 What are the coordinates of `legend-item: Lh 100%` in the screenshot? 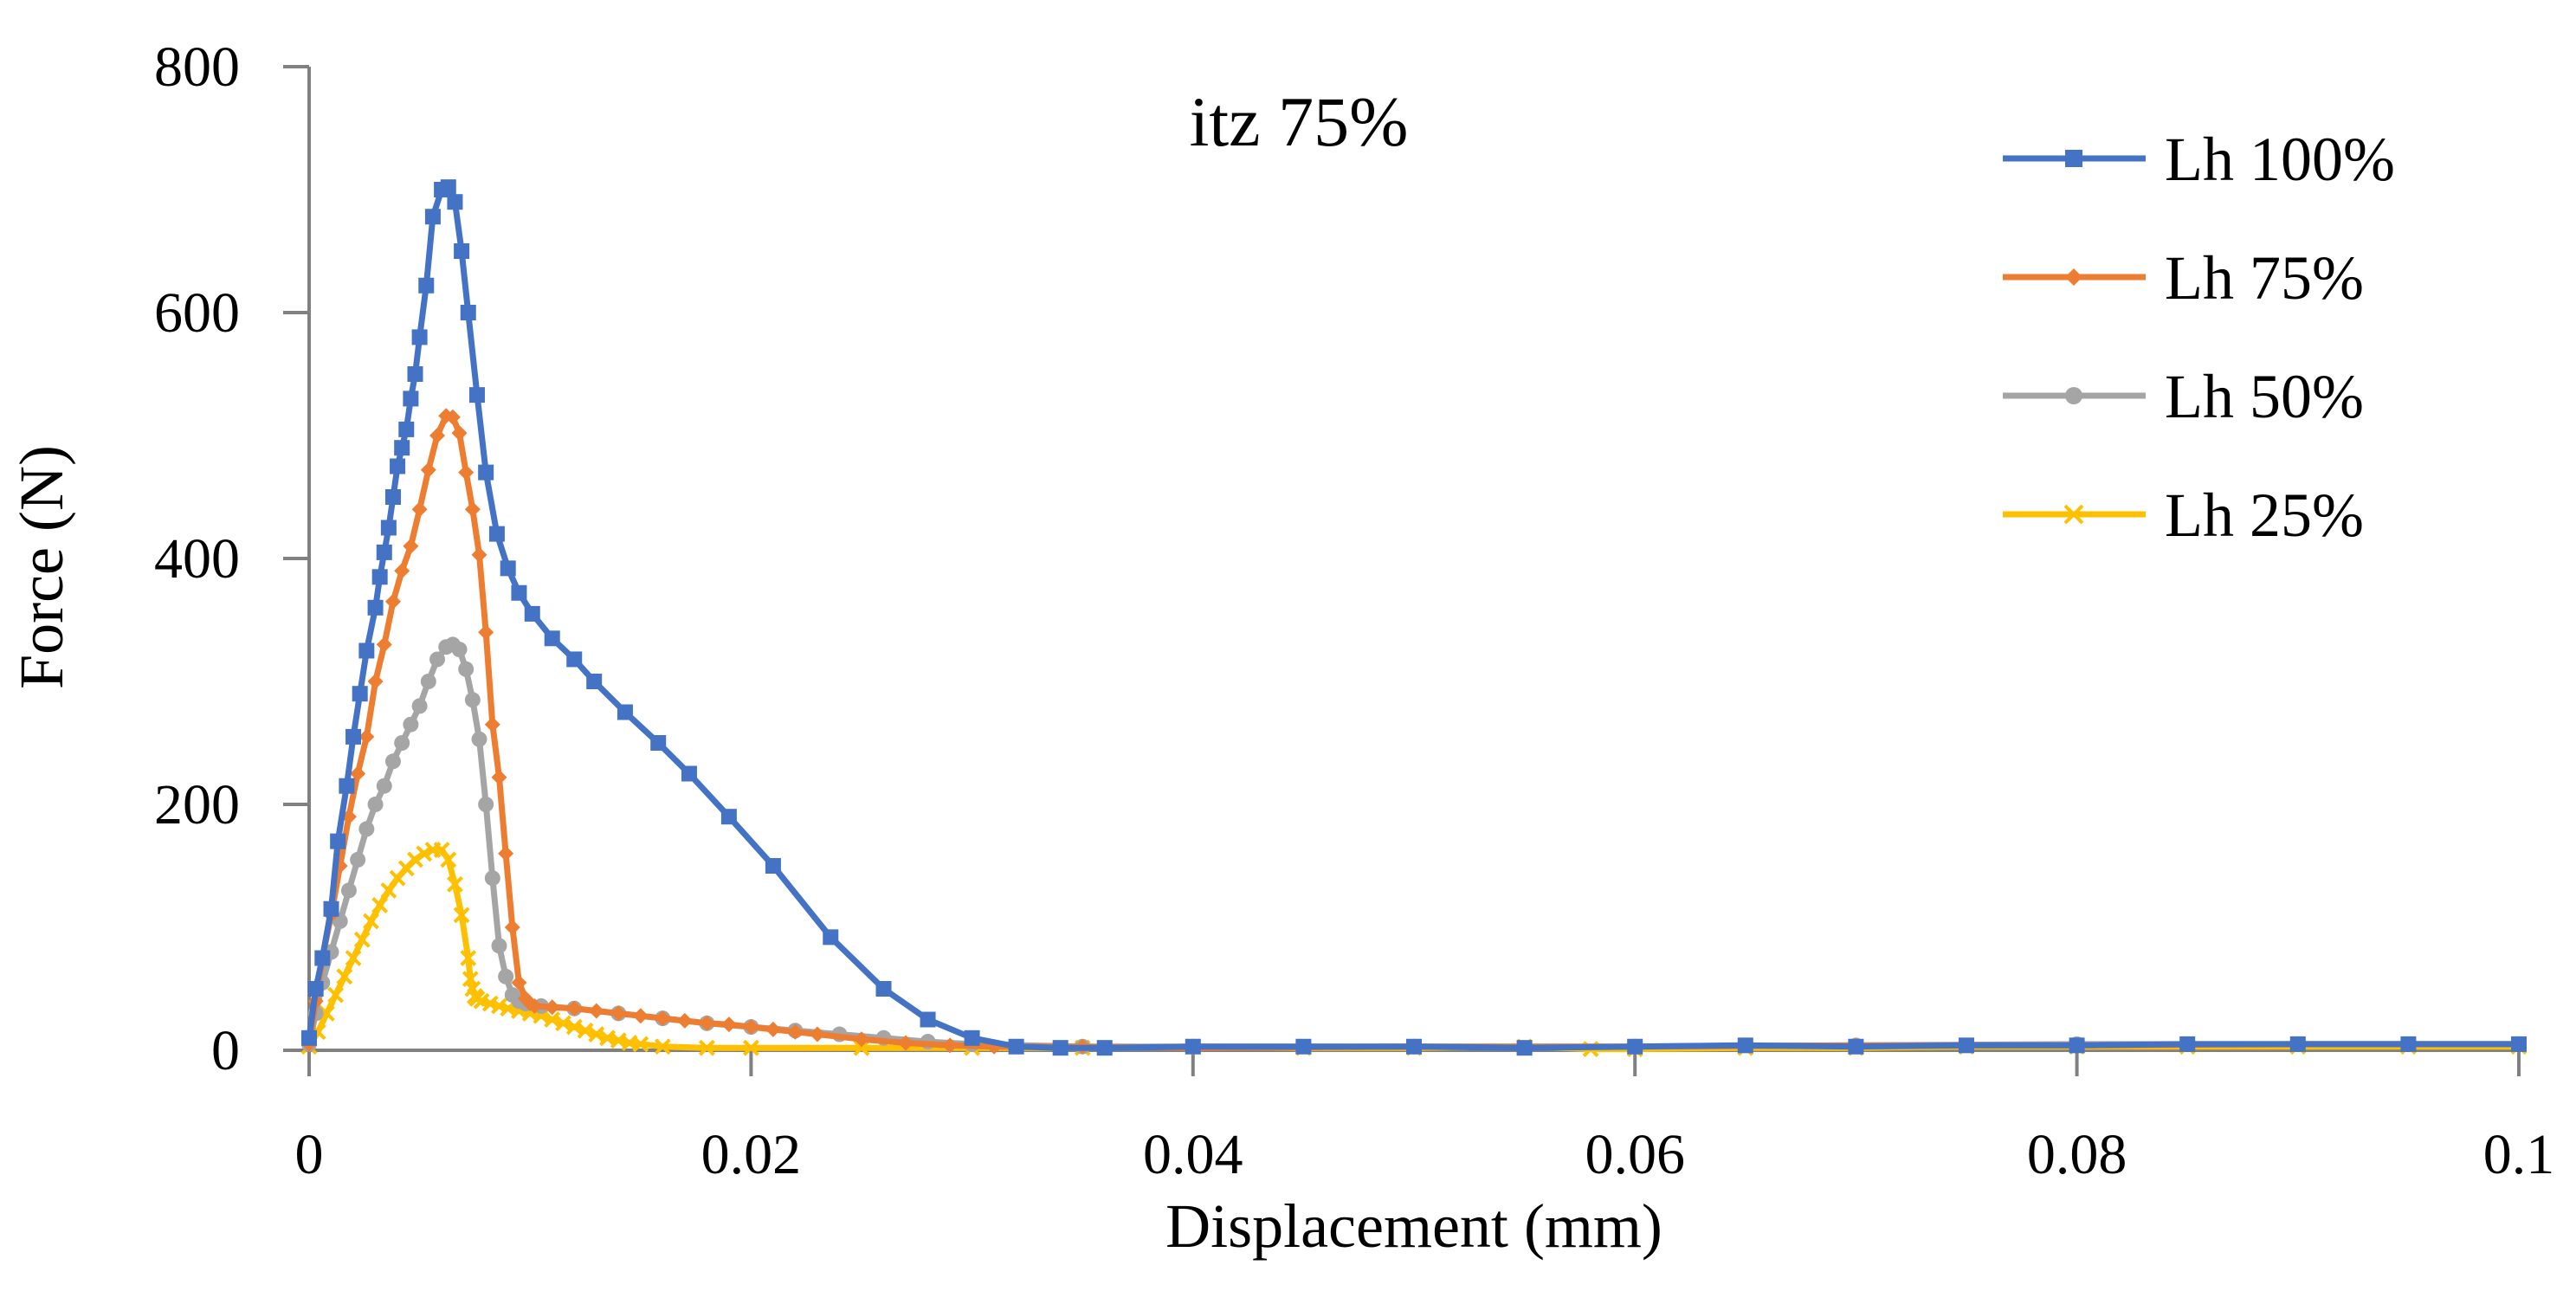 It's located at (2199, 159).